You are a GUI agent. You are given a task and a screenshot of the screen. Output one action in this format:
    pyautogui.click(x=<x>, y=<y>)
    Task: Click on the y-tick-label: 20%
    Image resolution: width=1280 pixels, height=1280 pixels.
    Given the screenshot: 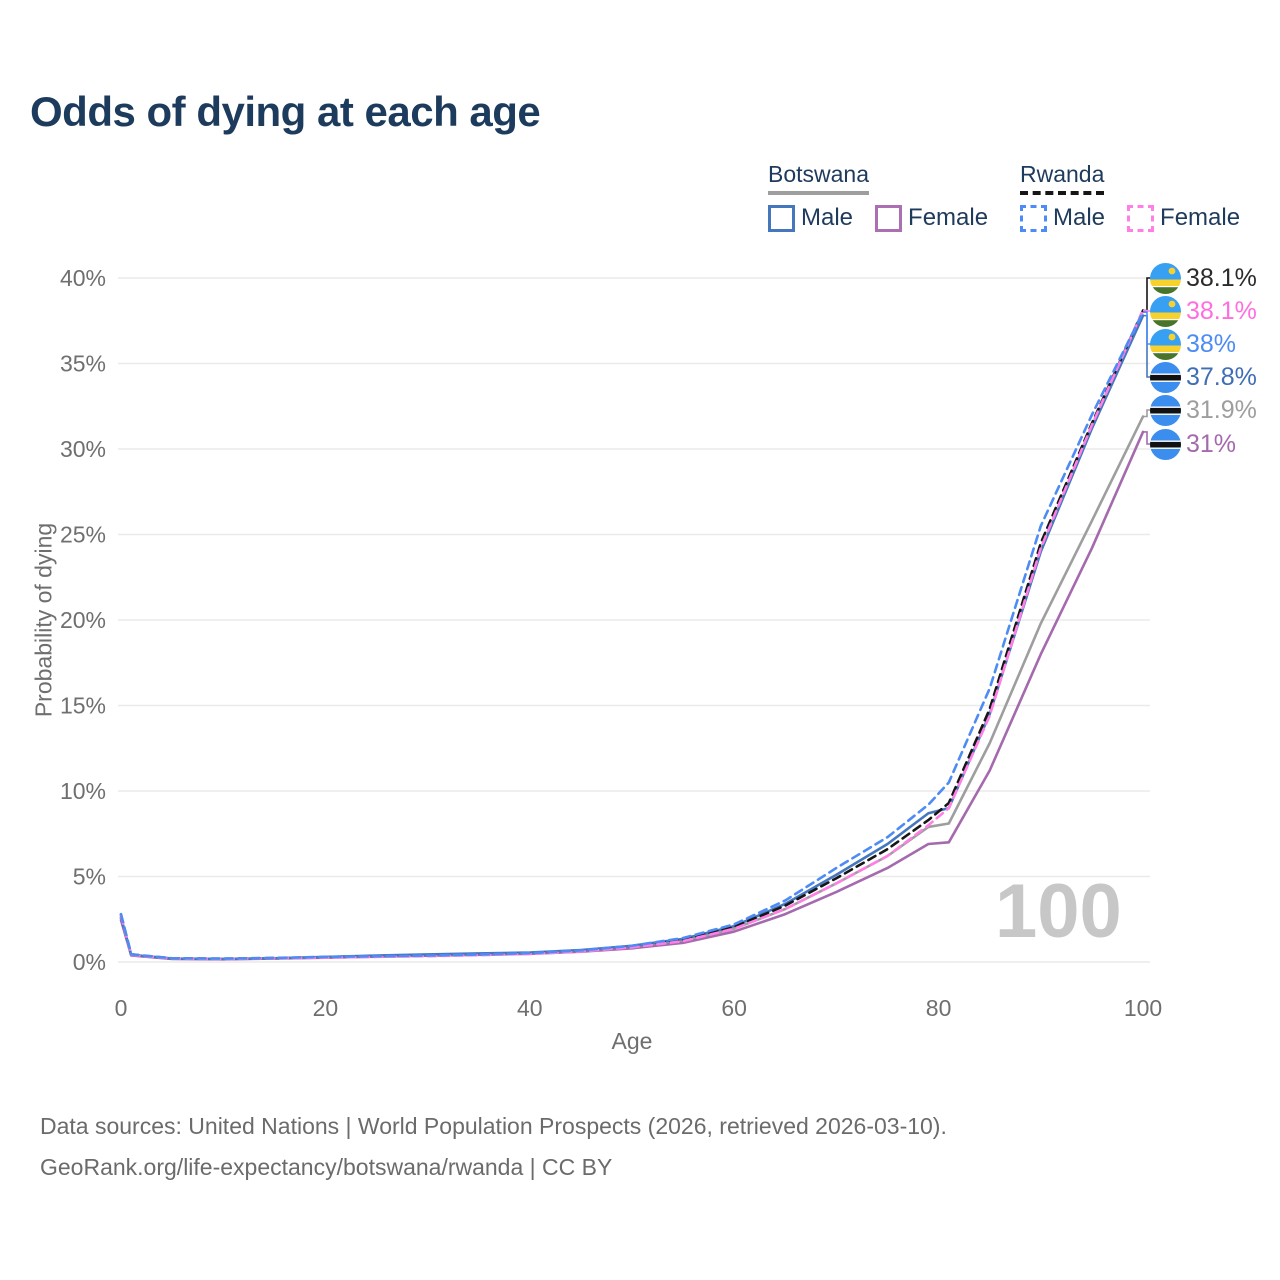 What is the action you would take?
    pyautogui.click(x=83, y=620)
    